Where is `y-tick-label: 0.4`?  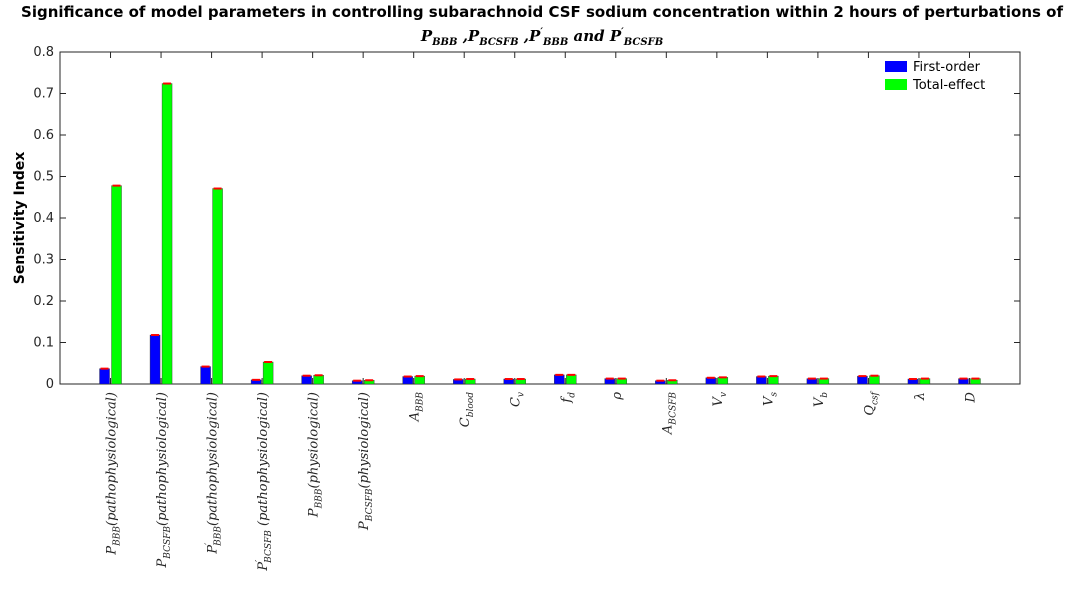 y-tick-label: 0.4 is located at coordinates (43, 218).